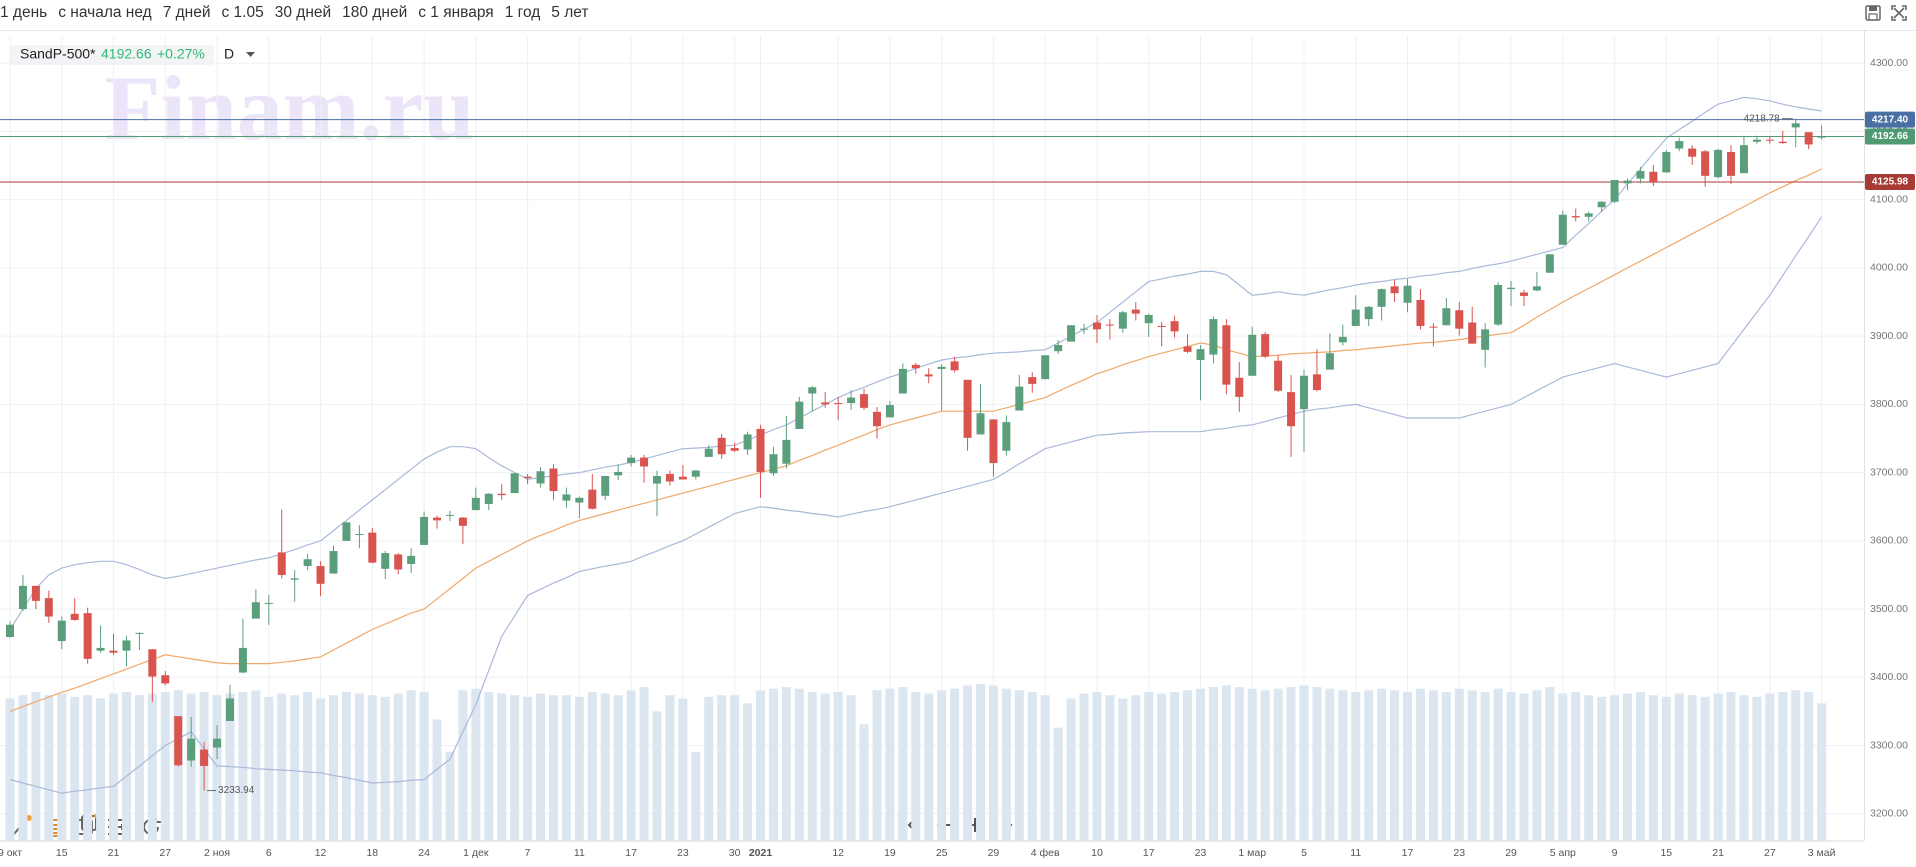  I want to click on period-button: 30 дней, so click(303, 12).